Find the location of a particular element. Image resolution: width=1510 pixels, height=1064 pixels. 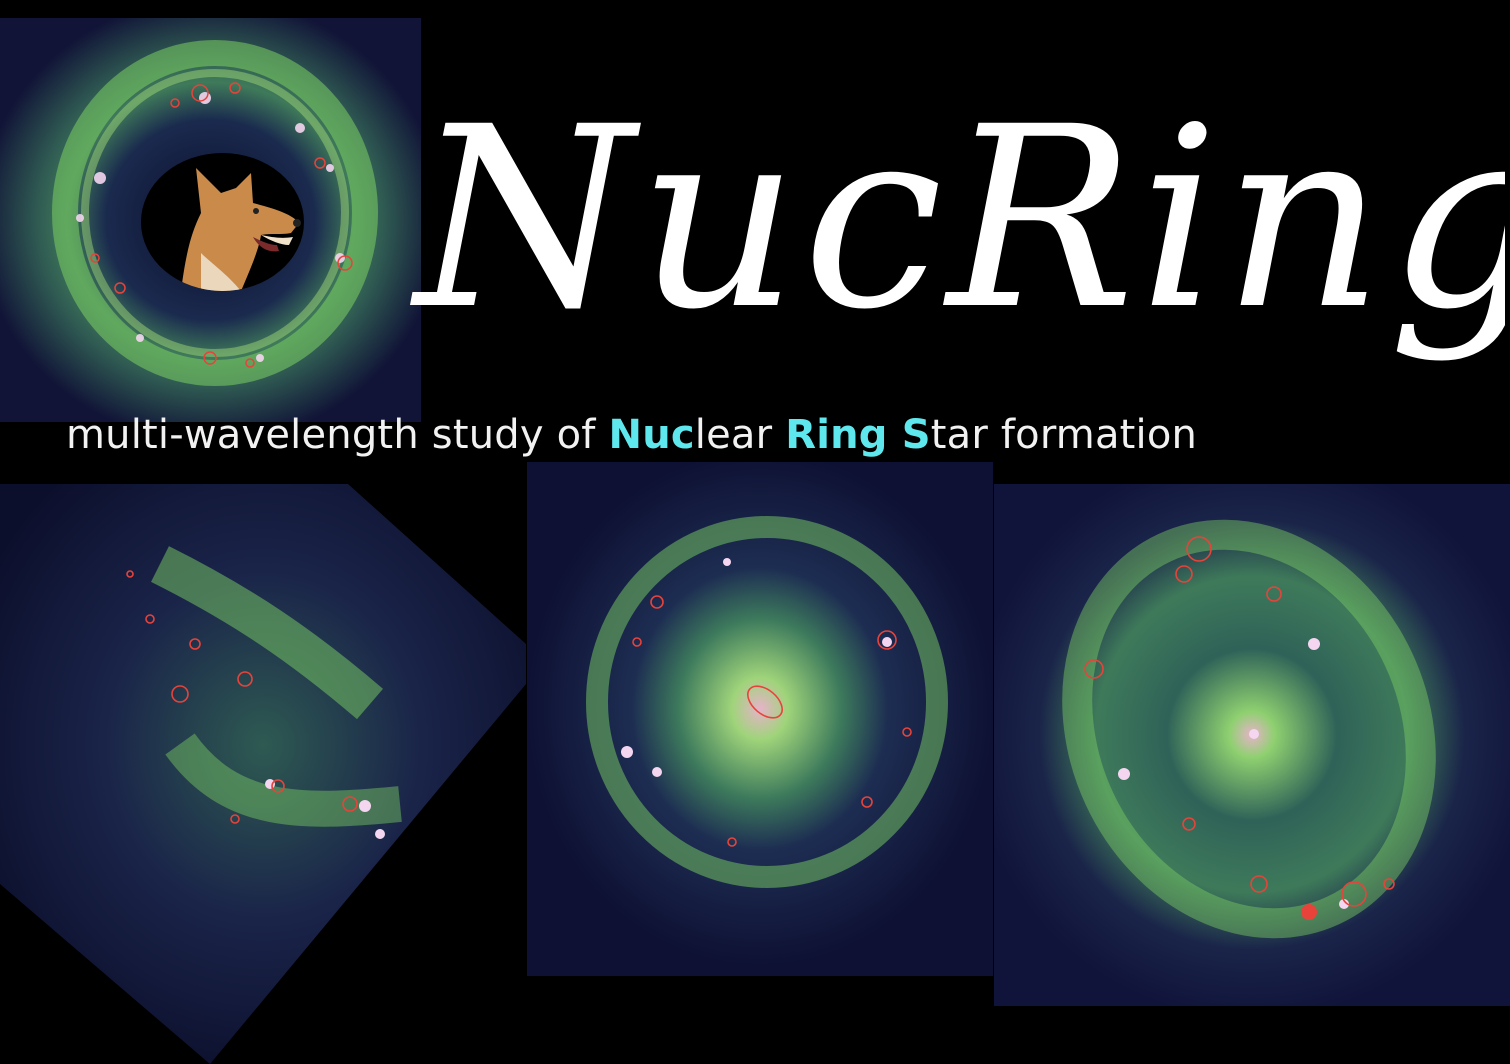

tagline-part-1: multi-wavelength study of is located at coordinates (337, 435).